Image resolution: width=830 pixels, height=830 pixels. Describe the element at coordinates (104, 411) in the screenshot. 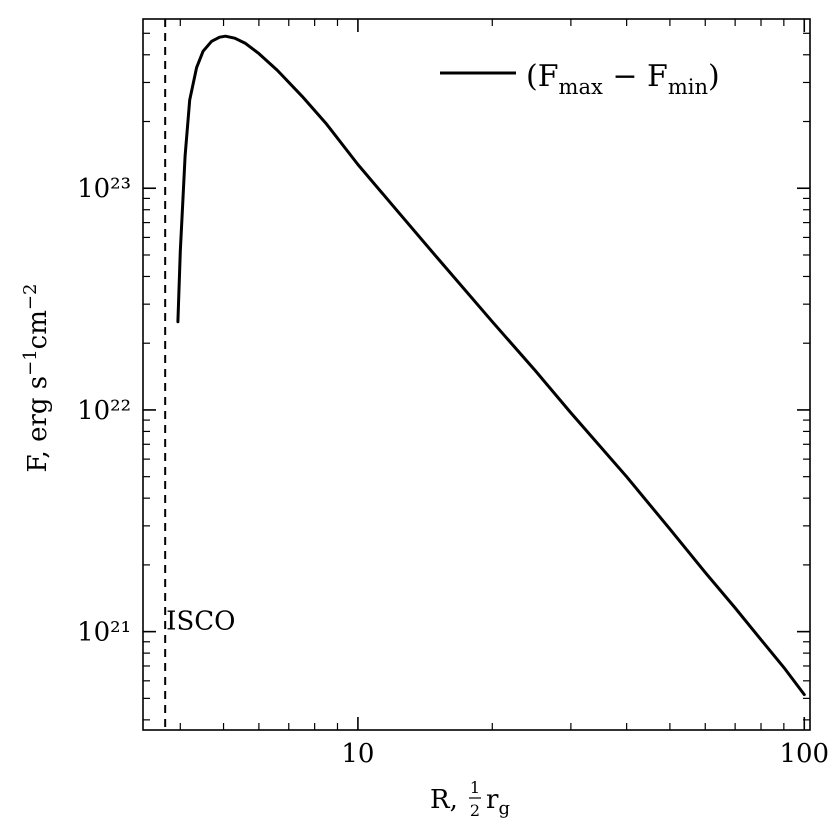

I see `y-tick-label: 10²²` at that location.